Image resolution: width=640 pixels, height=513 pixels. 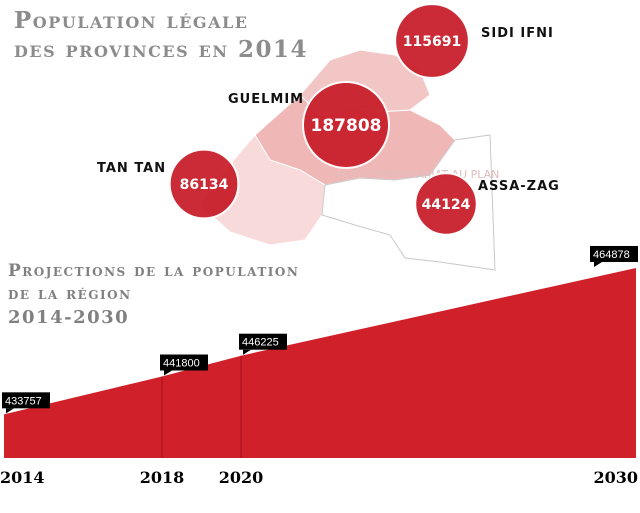 I want to click on value-label-2020: 446225, so click(x=260, y=343).